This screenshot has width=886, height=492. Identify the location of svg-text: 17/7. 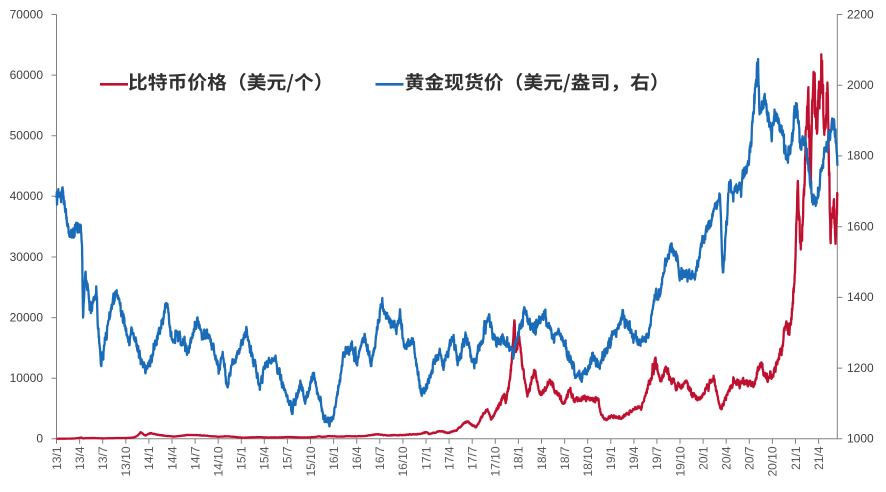
(473, 458).